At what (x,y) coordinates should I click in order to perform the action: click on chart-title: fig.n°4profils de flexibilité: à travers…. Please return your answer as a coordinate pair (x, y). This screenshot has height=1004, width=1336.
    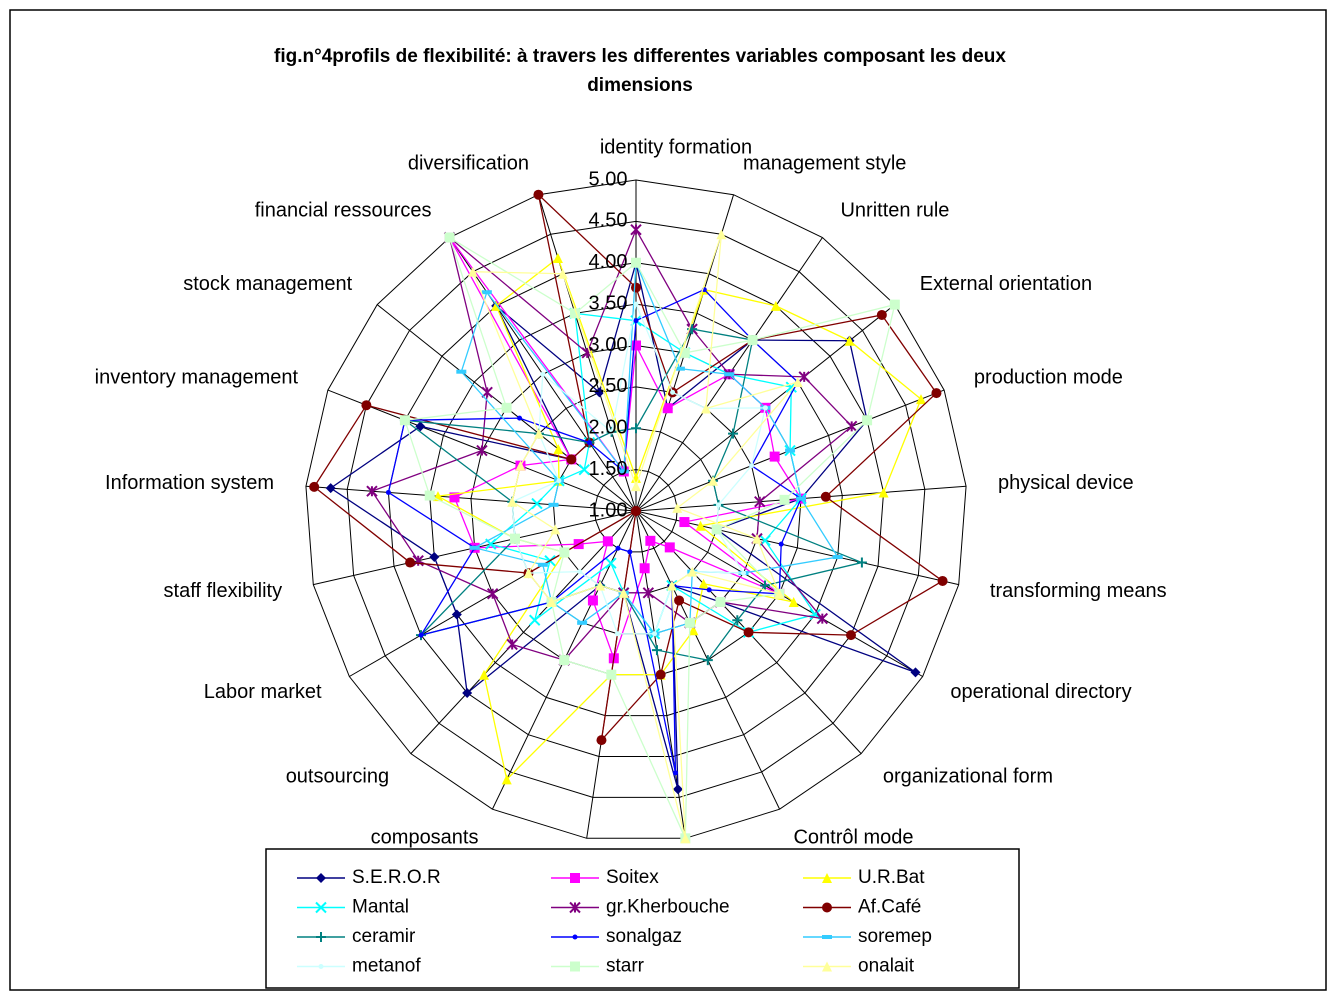
    Looking at the image, I should click on (640, 56).